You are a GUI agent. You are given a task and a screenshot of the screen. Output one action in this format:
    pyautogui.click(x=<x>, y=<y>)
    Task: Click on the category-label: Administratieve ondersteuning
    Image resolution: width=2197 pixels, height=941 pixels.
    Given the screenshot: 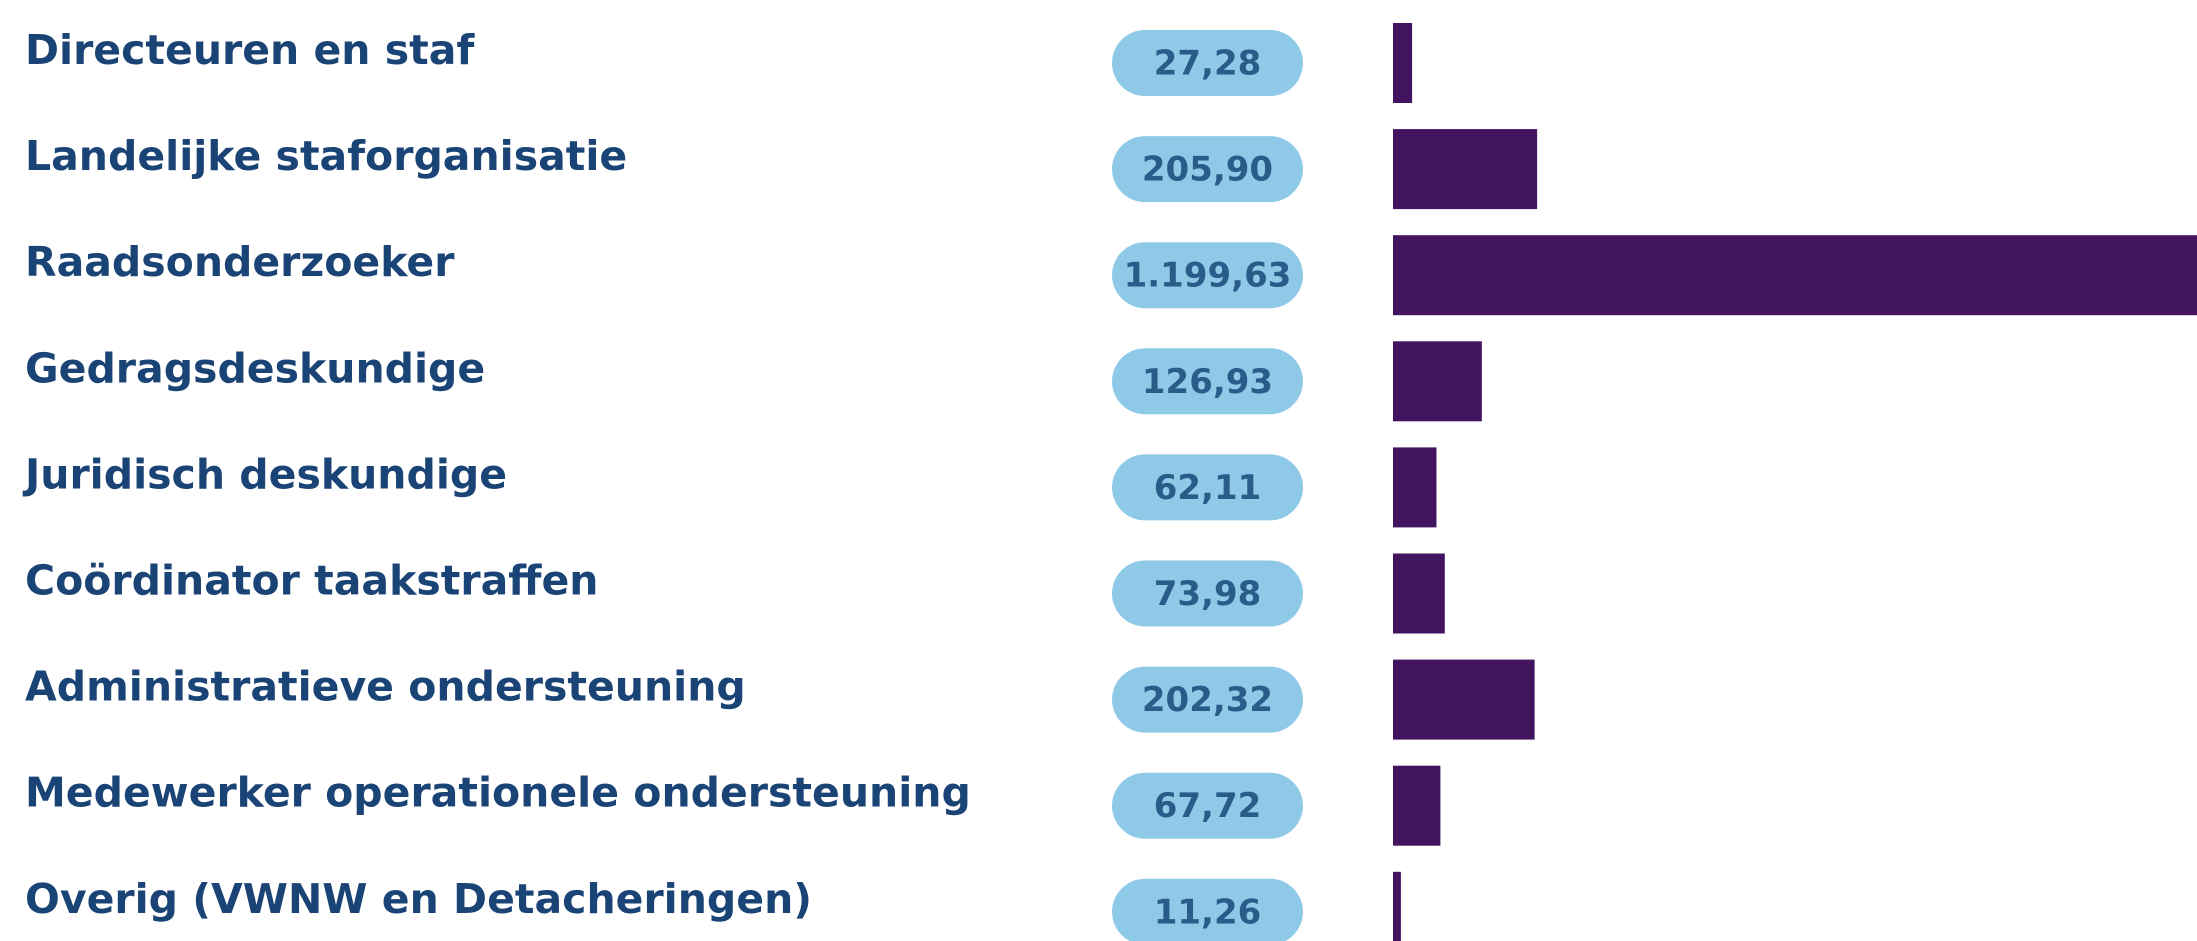 What is the action you would take?
    pyautogui.click(x=385, y=687)
    